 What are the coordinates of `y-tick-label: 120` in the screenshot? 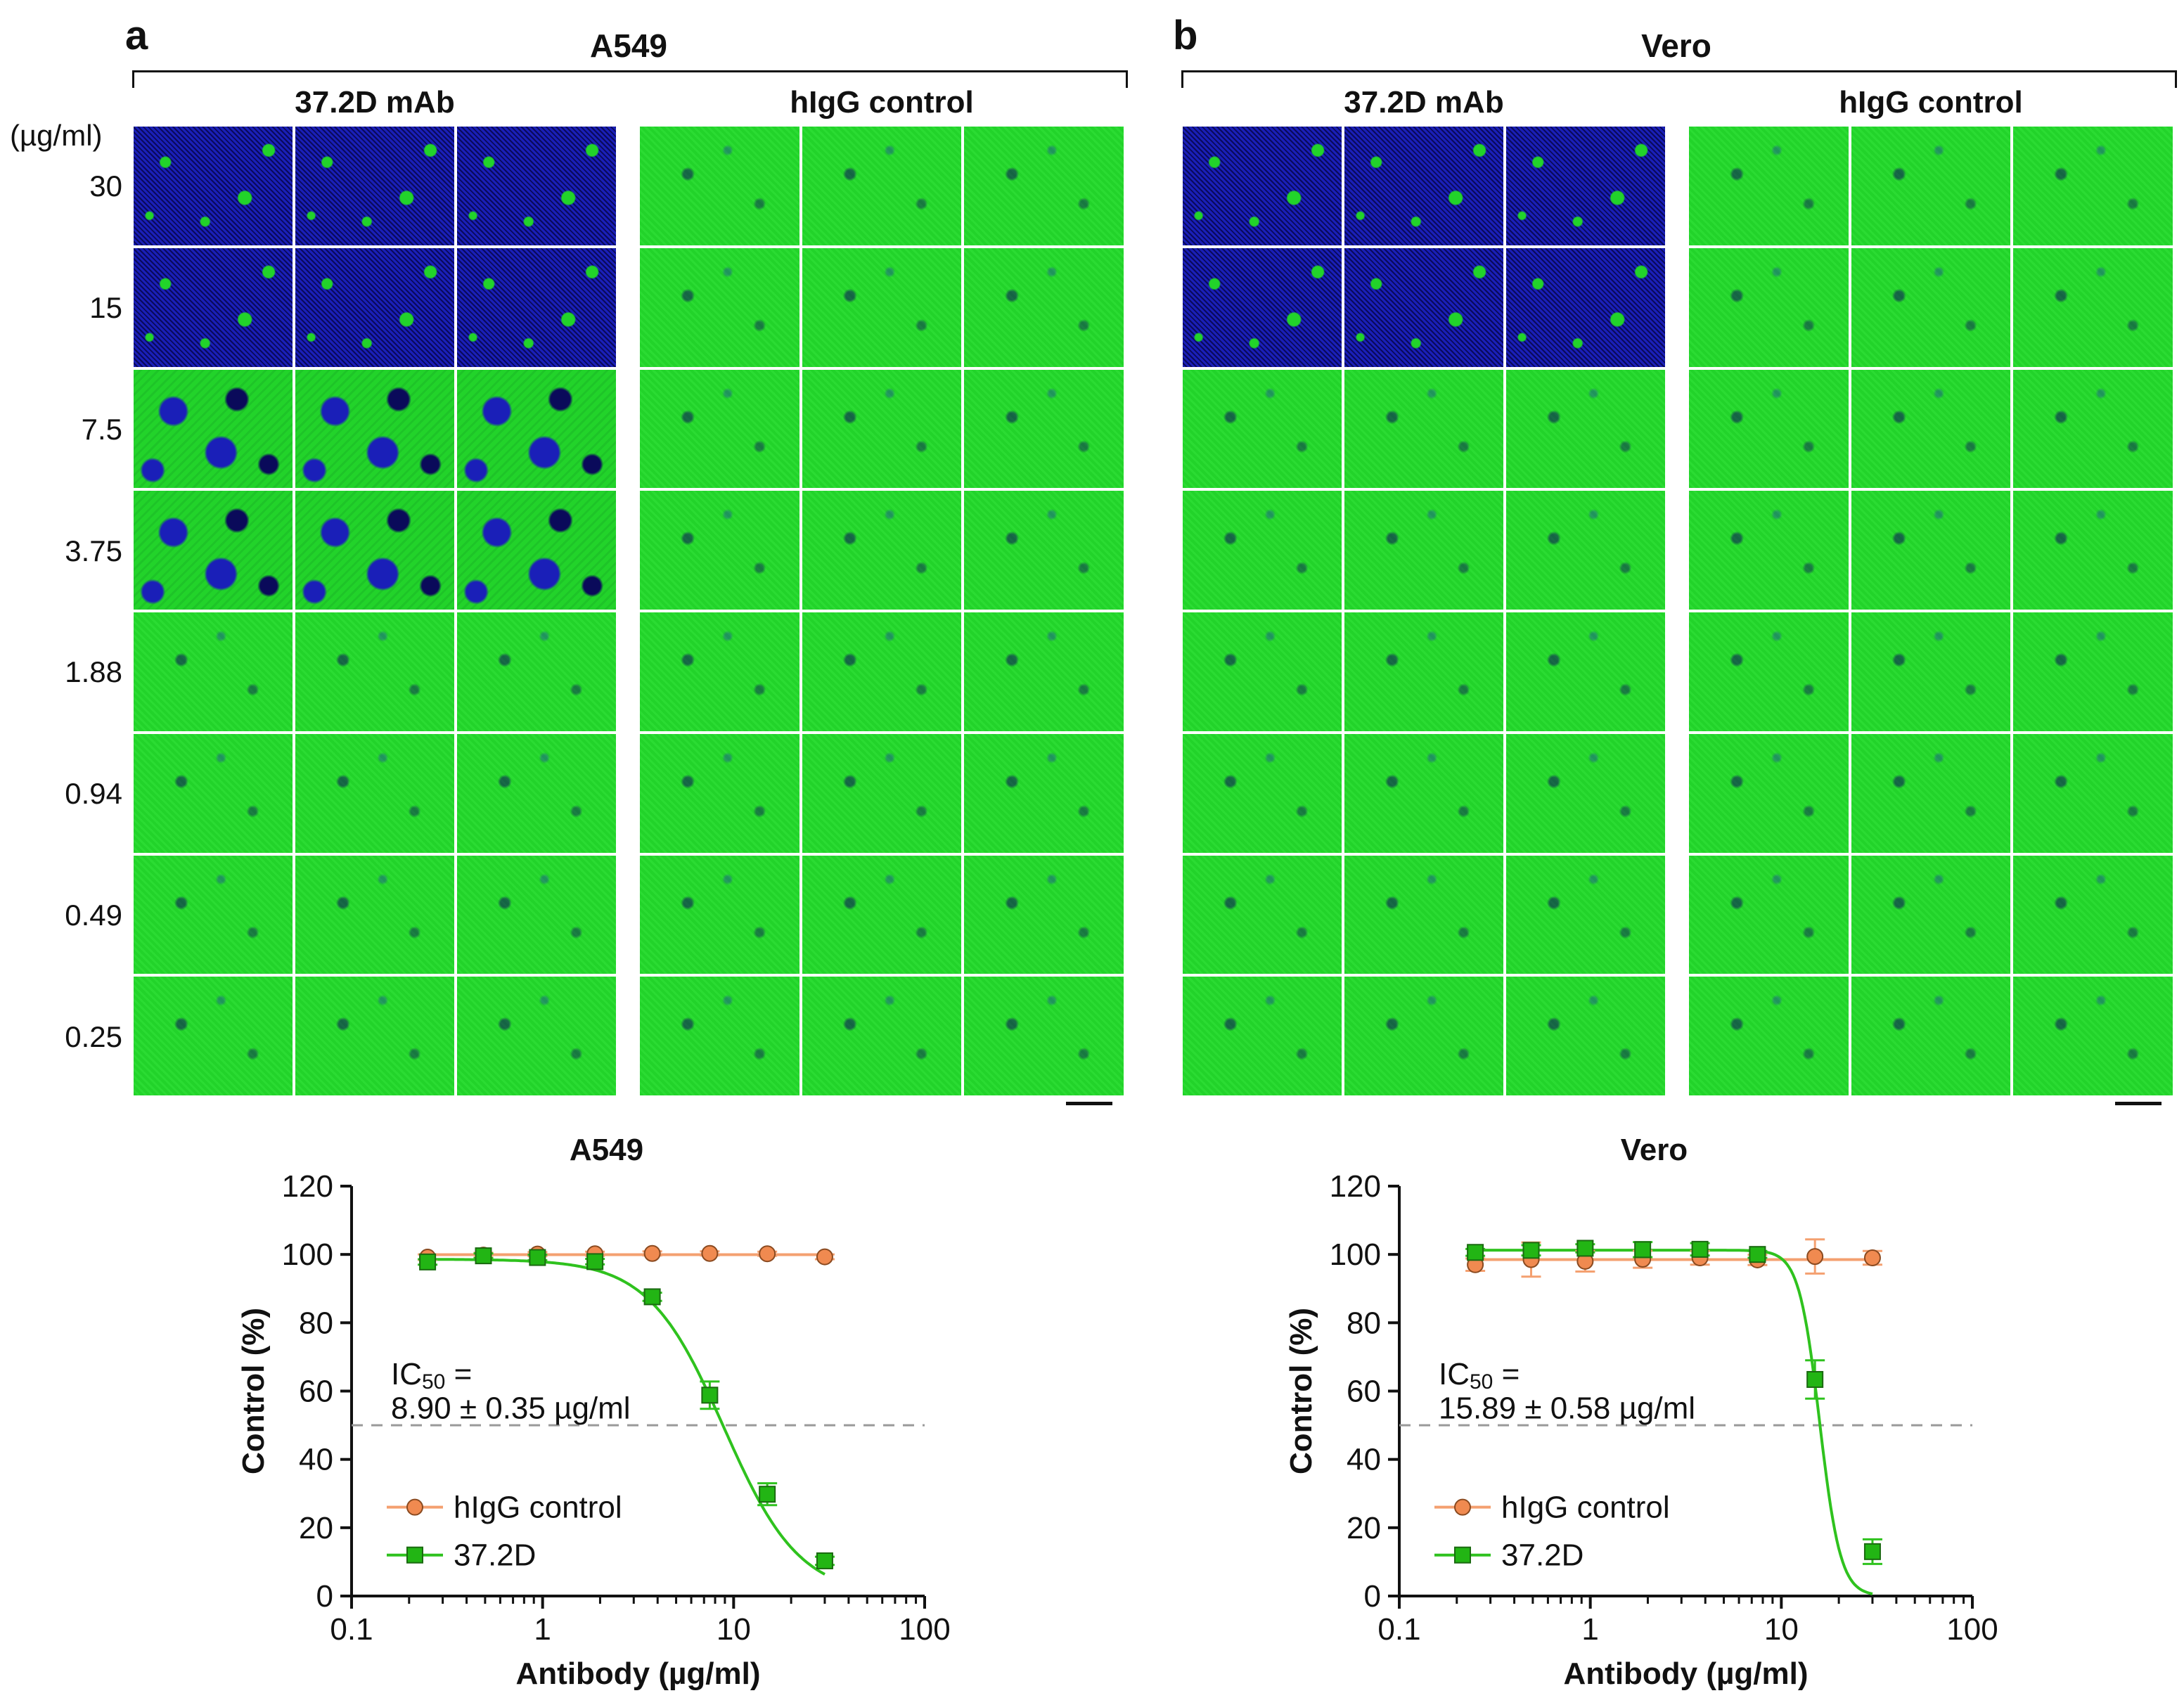 It's located at (307, 1186).